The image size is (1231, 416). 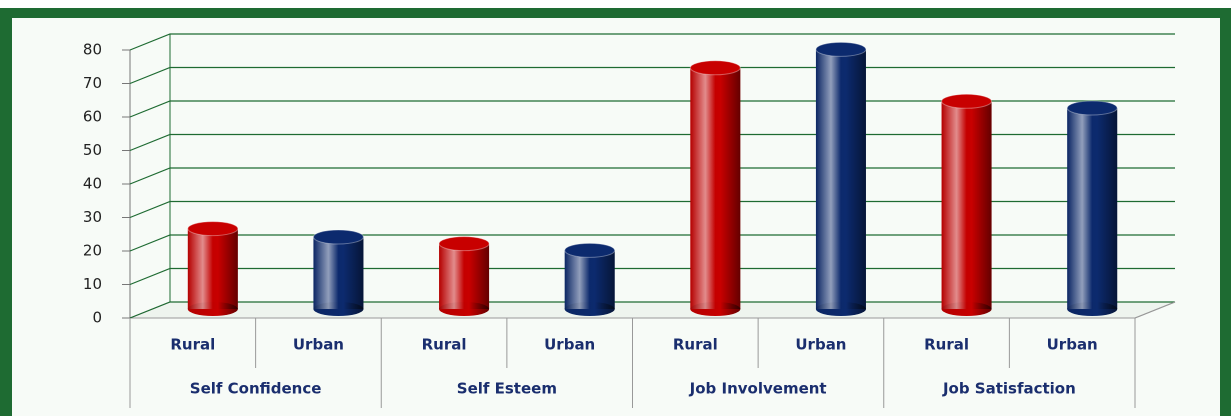 What do you see at coordinates (92, 217) in the screenshot?
I see `y-tick-label: 30` at bounding box center [92, 217].